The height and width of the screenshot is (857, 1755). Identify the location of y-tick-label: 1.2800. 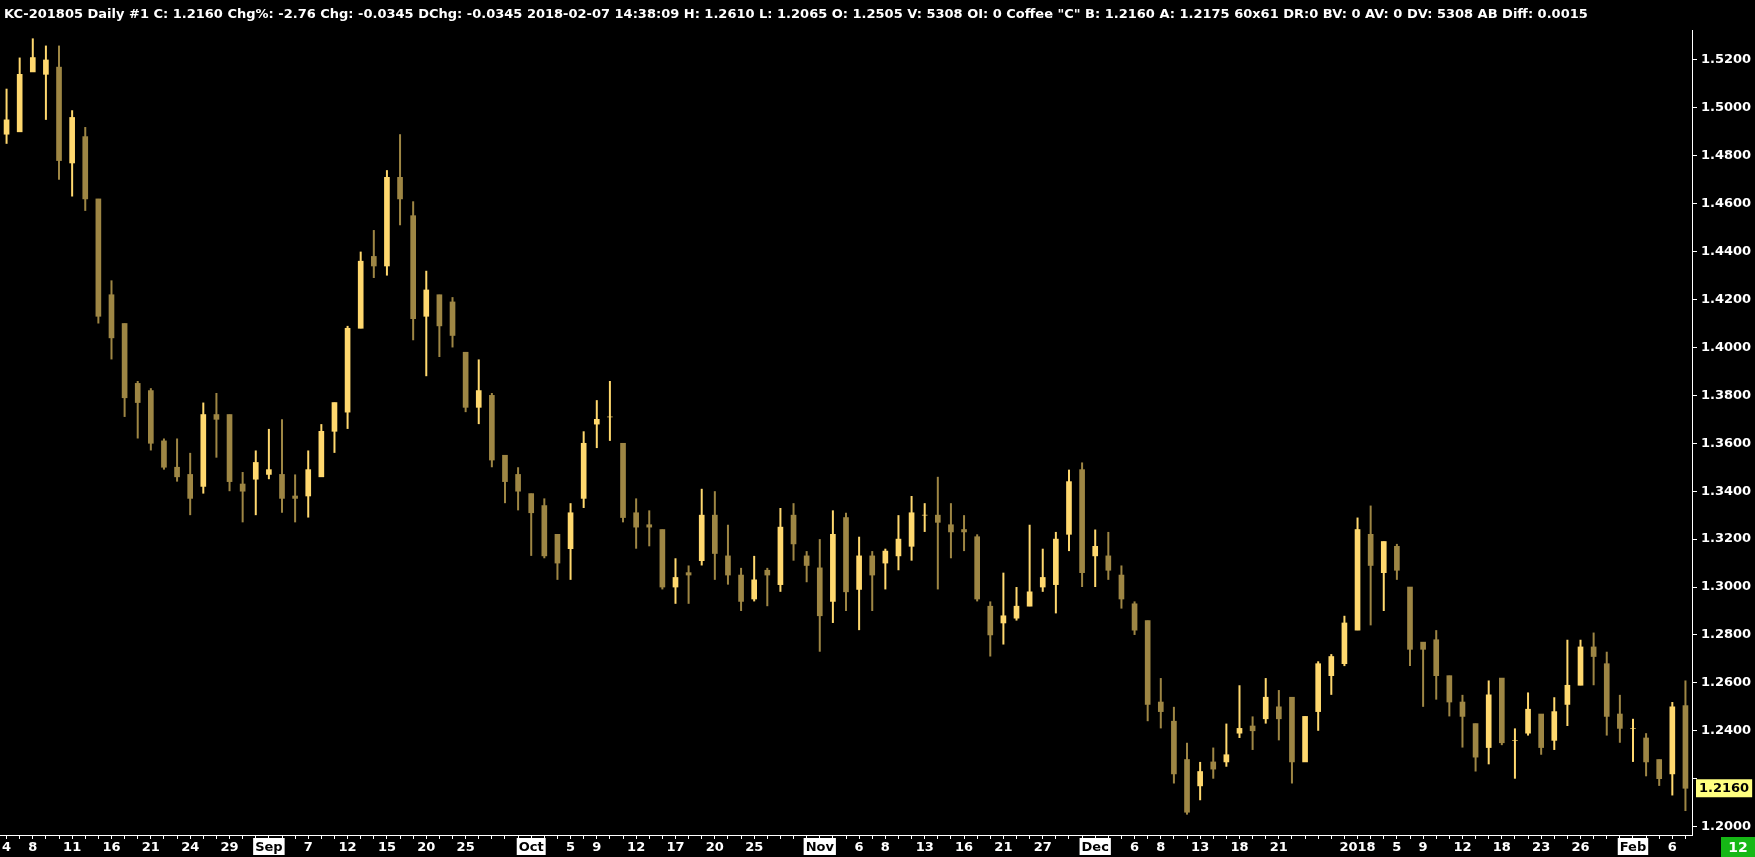
(1726, 634).